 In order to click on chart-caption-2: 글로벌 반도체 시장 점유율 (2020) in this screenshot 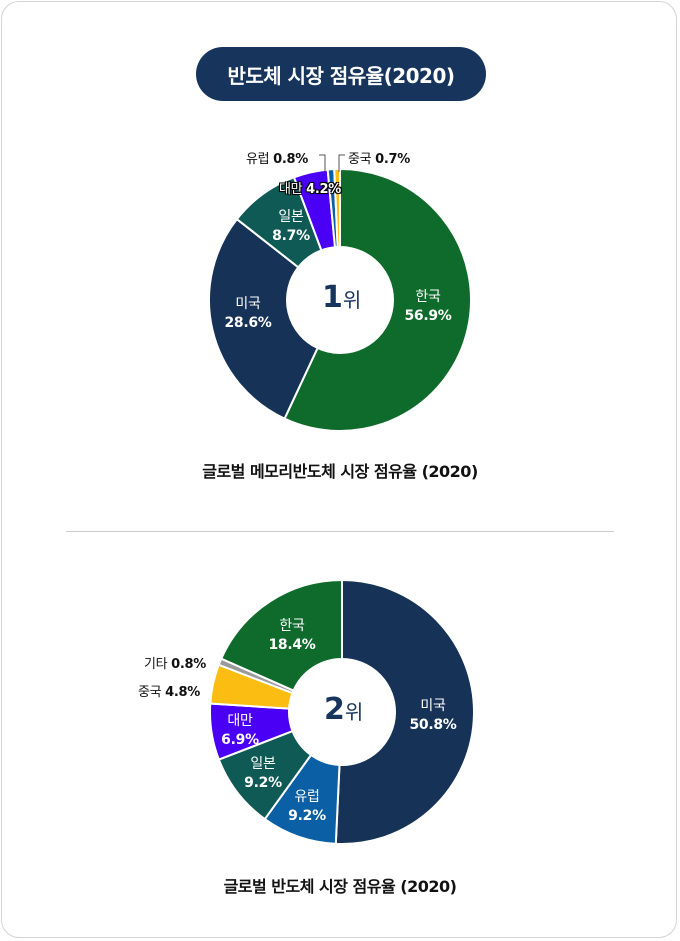, I will do `click(340, 886)`.